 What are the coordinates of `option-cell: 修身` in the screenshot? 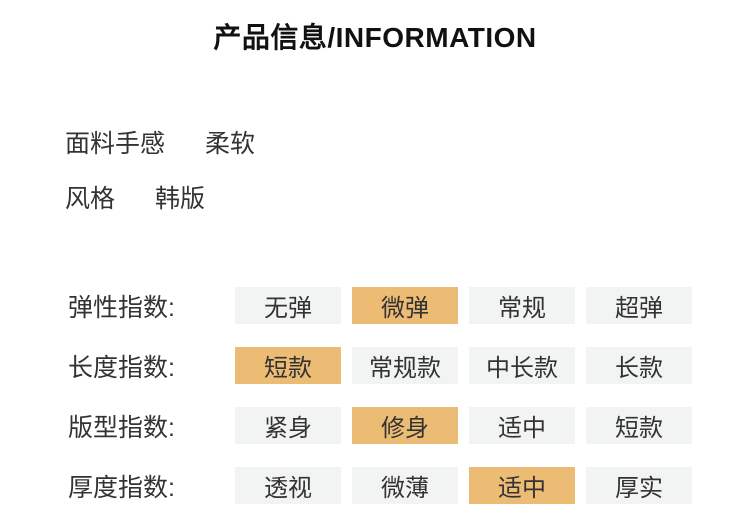 It's located at (405, 425).